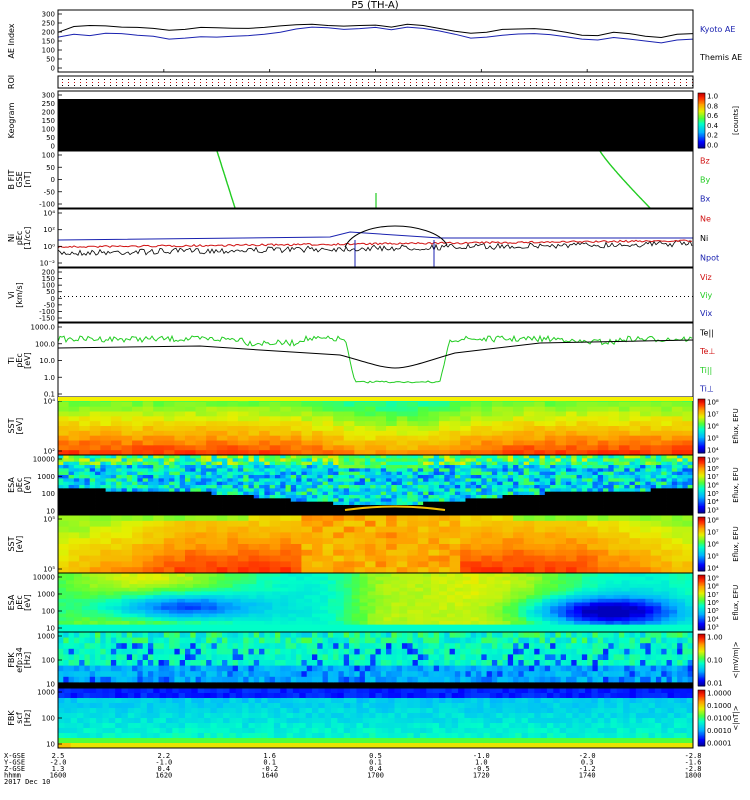 This screenshot has width=750, height=800. I want to click on density-ne-trace, so click(375, 244).